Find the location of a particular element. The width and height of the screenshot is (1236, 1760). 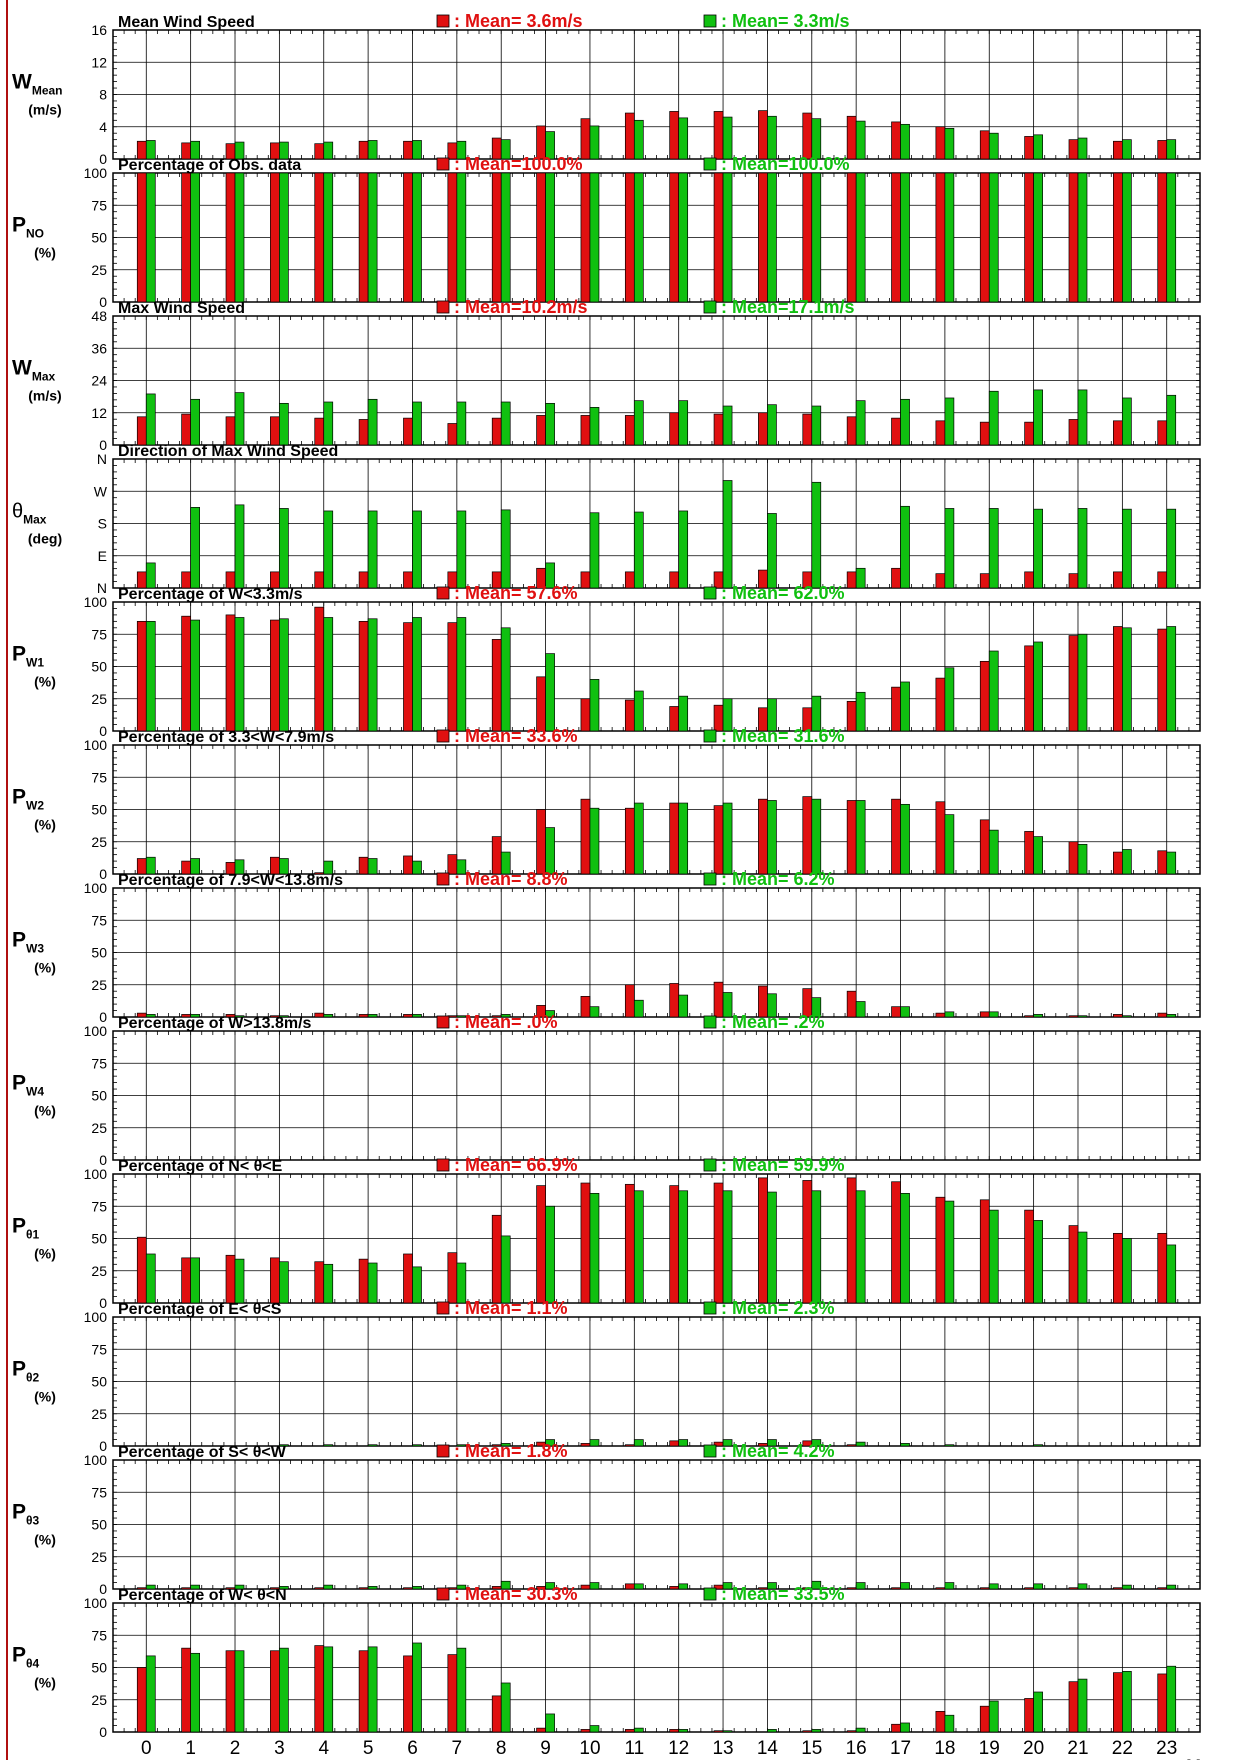

legend-green-text: : Mean= 62.0% is located at coordinates (783, 593).